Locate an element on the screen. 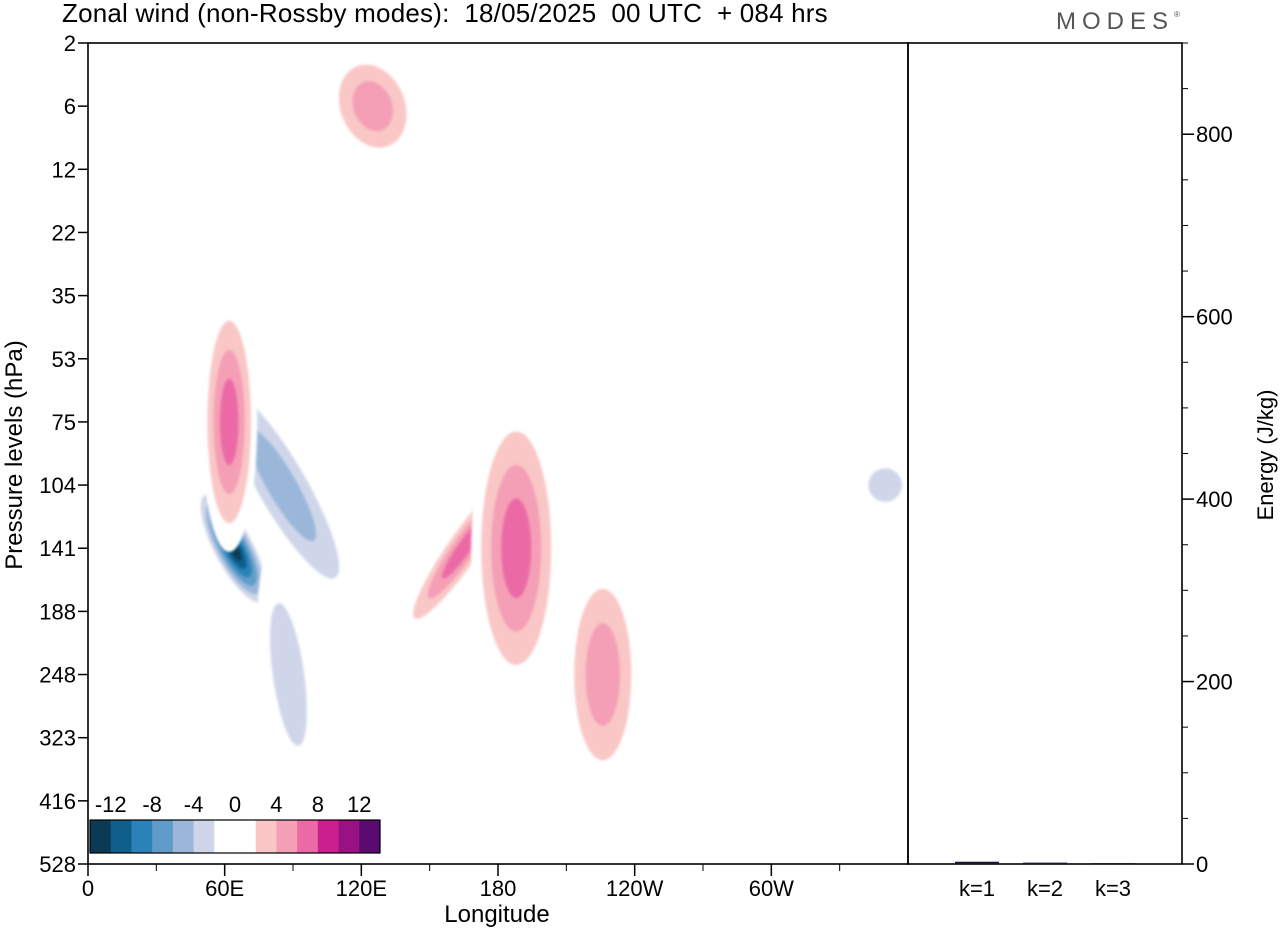  y-tick-label: 141 is located at coordinates (57, 548).